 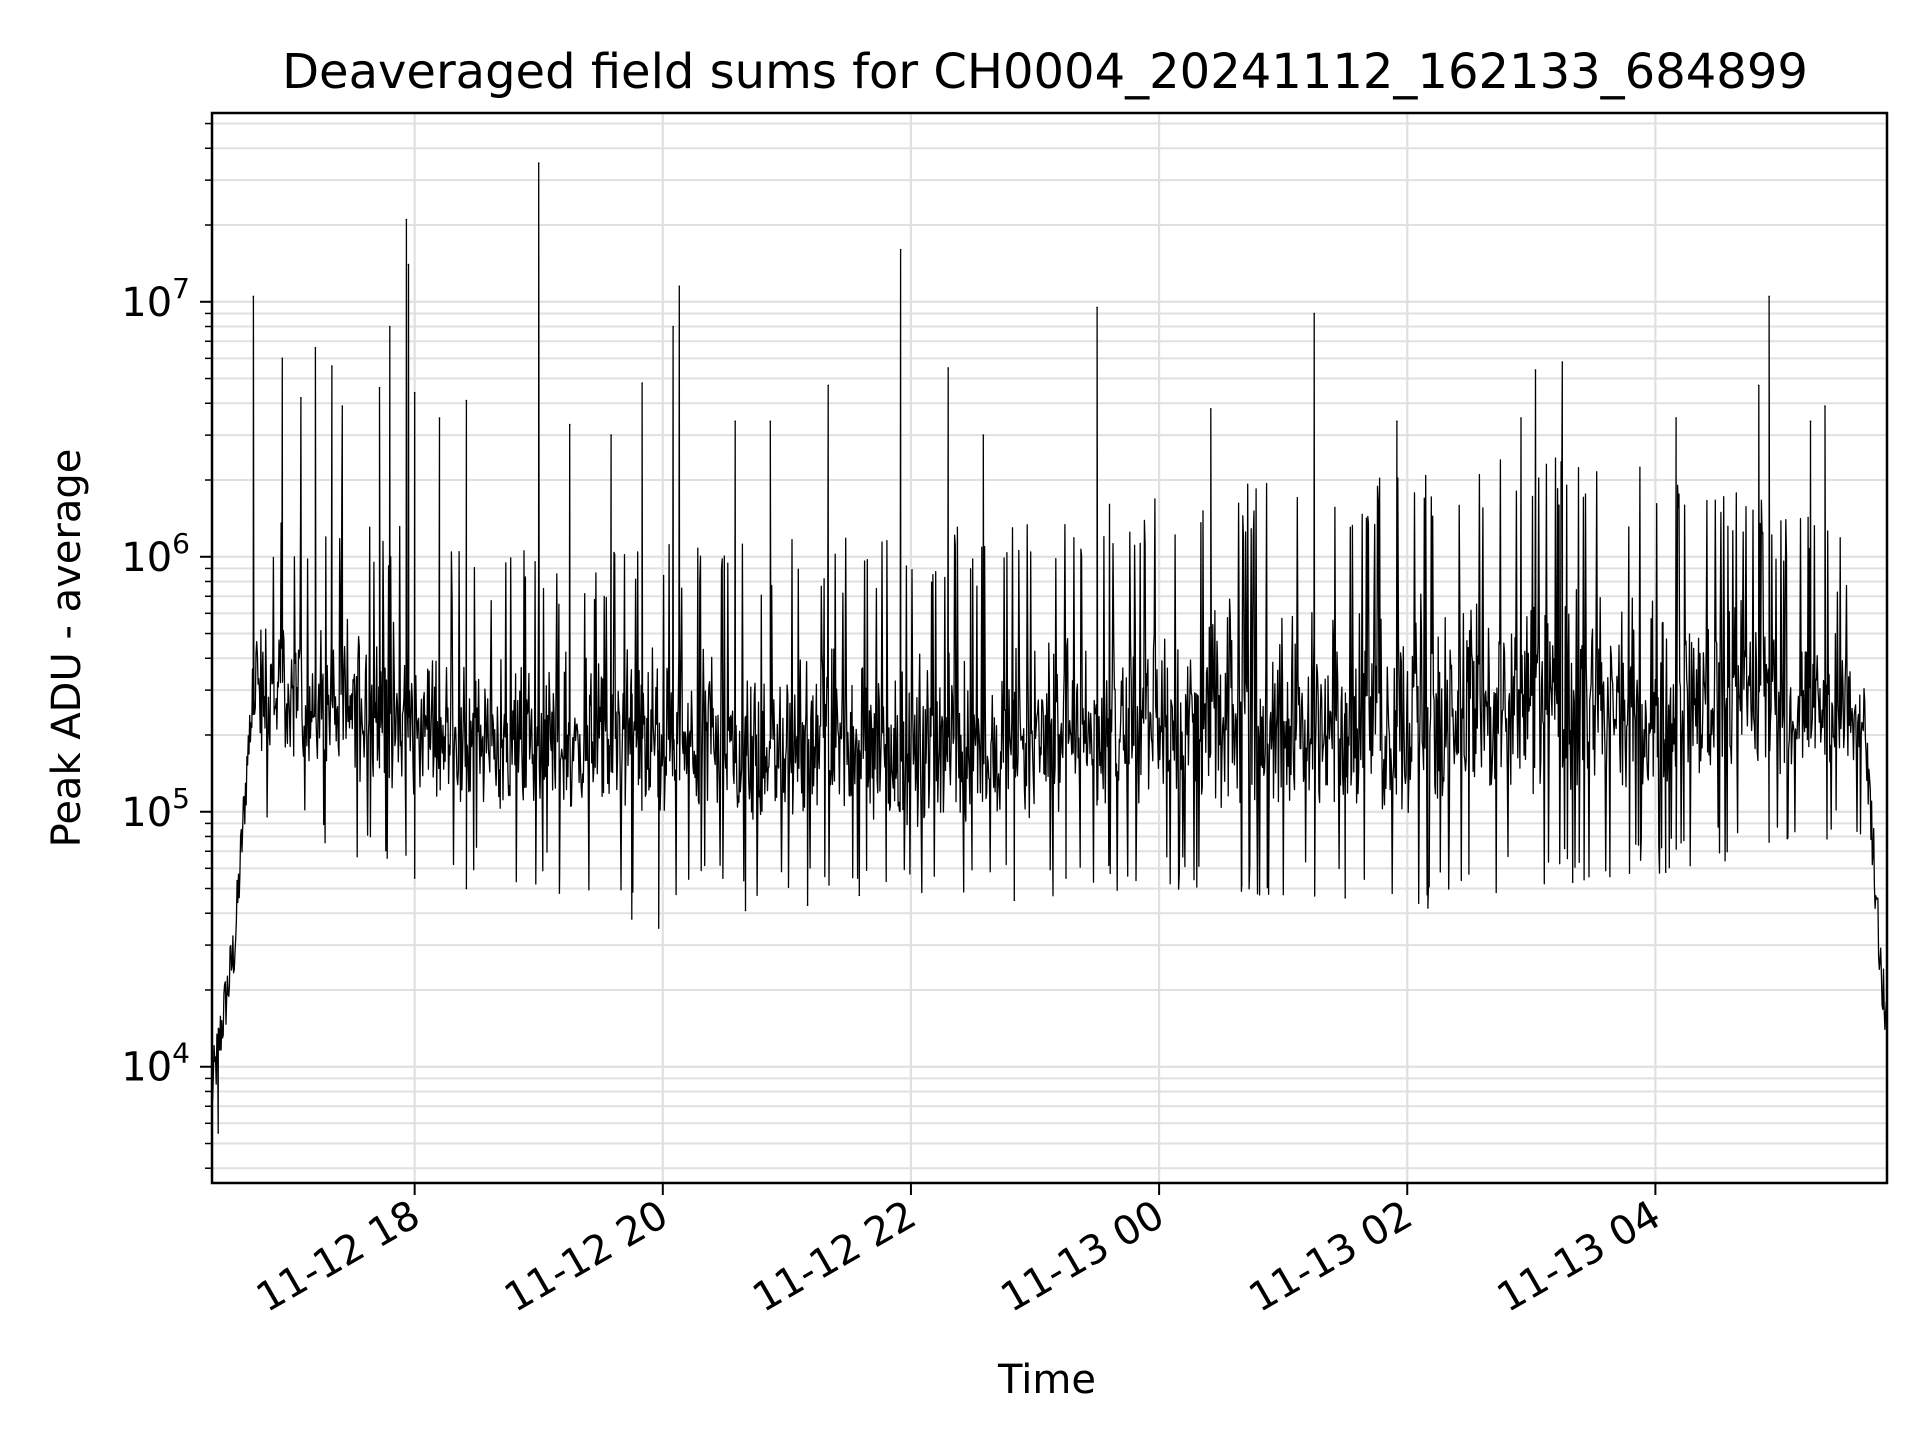 What do you see at coordinates (1046, 1380) in the screenshot?
I see `x-axis-label: Time` at bounding box center [1046, 1380].